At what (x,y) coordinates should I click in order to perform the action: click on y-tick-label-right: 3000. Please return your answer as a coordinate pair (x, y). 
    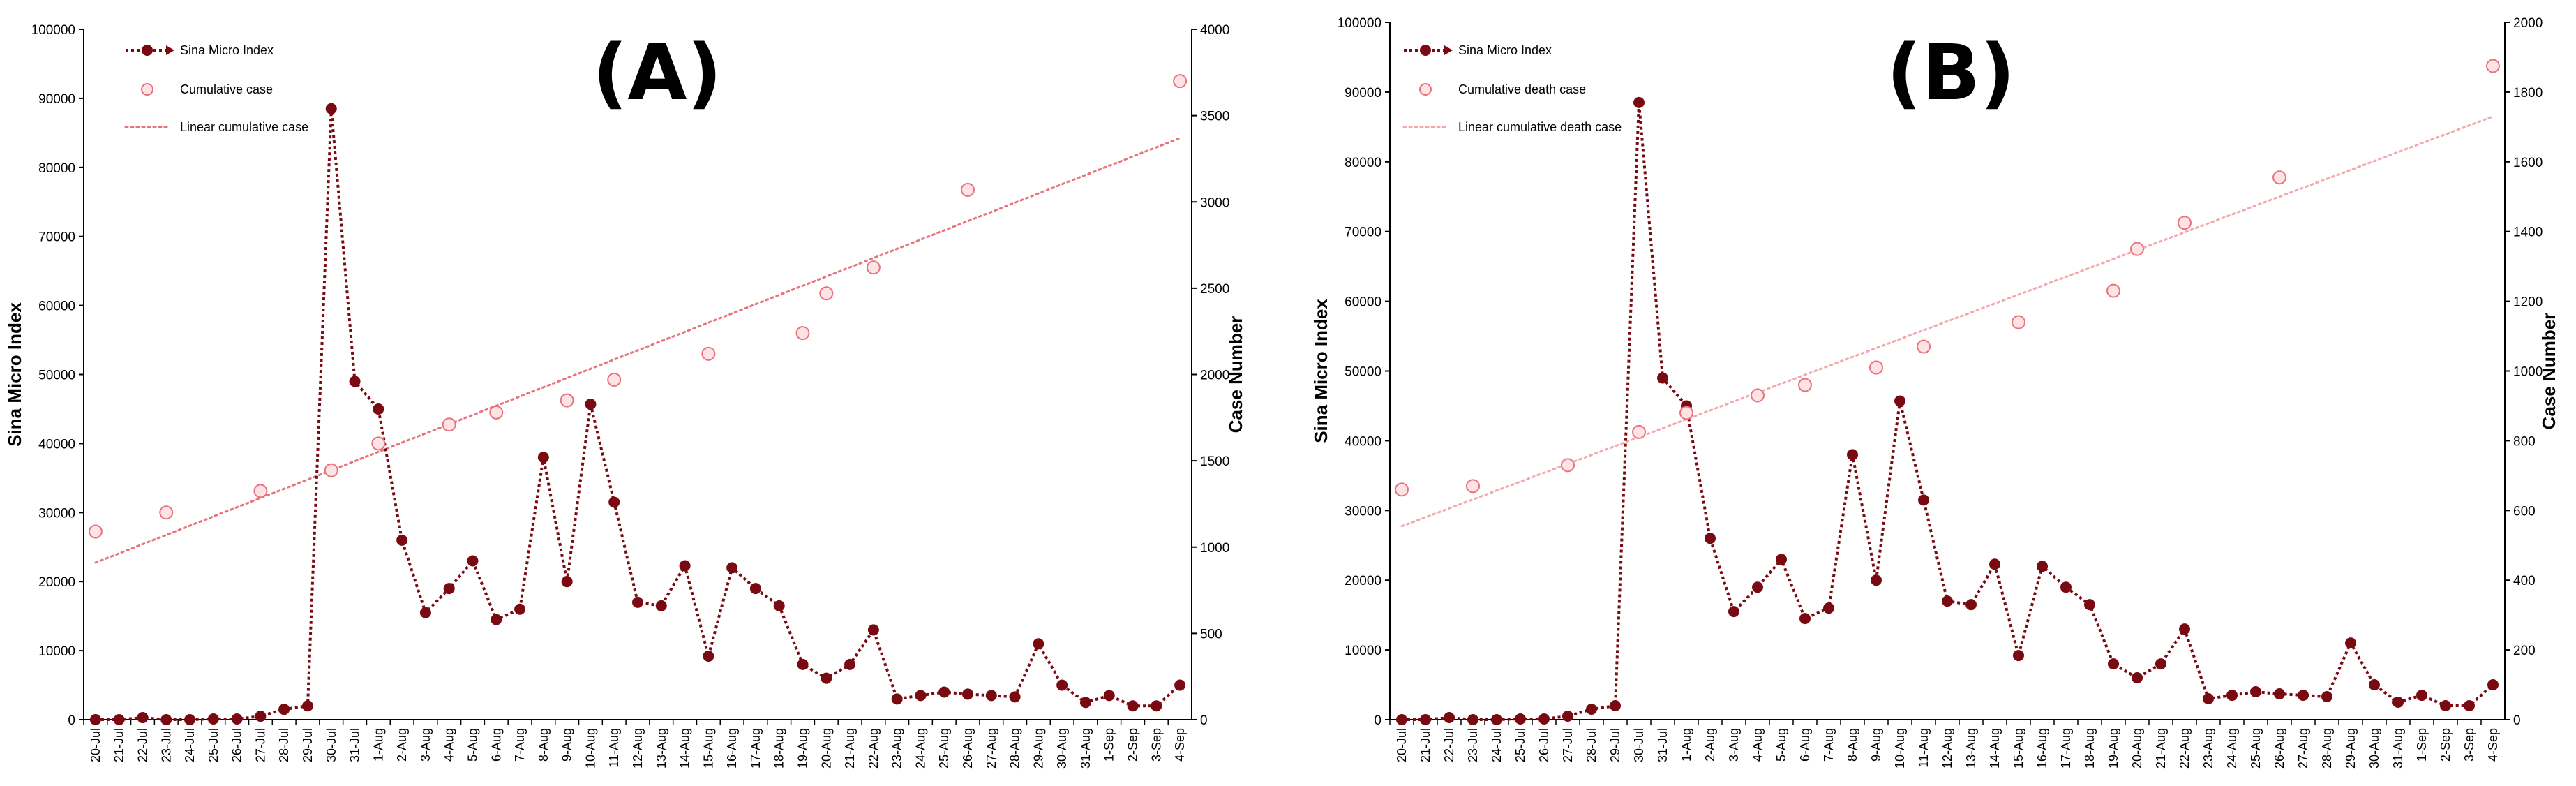
    Looking at the image, I should click on (1214, 202).